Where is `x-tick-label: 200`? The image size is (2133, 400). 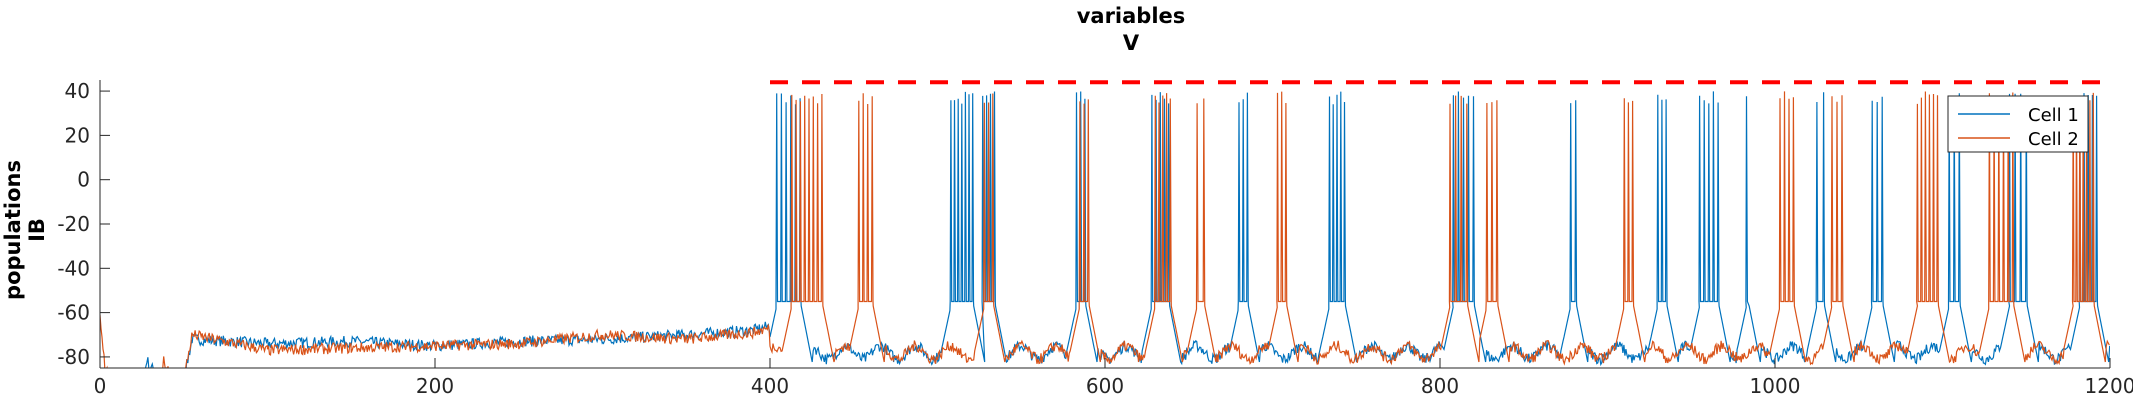
x-tick-label: 200 is located at coordinates (435, 386).